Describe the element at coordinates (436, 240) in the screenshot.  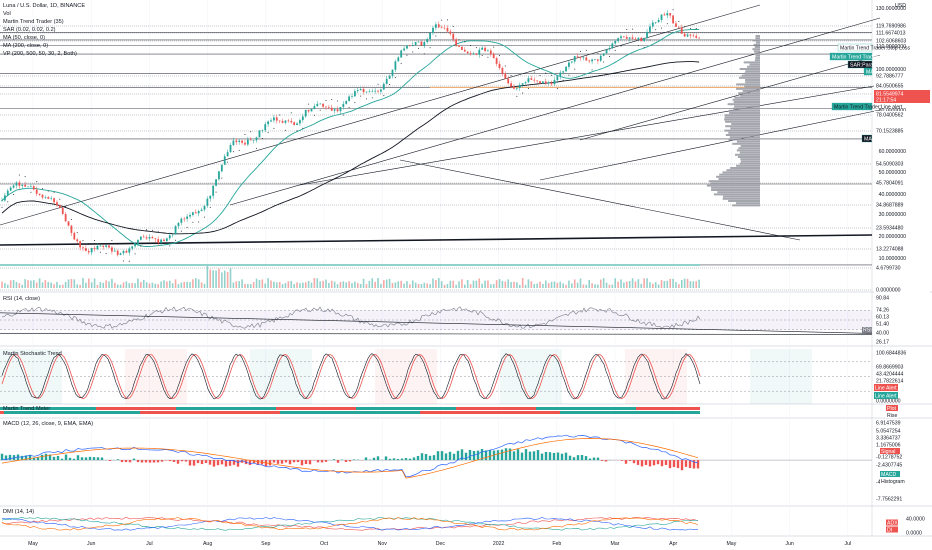
I see `trend-line` at that location.